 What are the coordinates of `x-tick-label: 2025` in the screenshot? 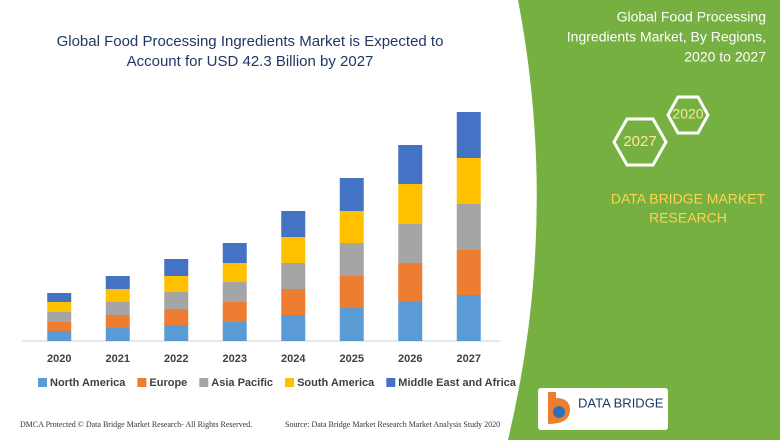 It's located at (352, 359).